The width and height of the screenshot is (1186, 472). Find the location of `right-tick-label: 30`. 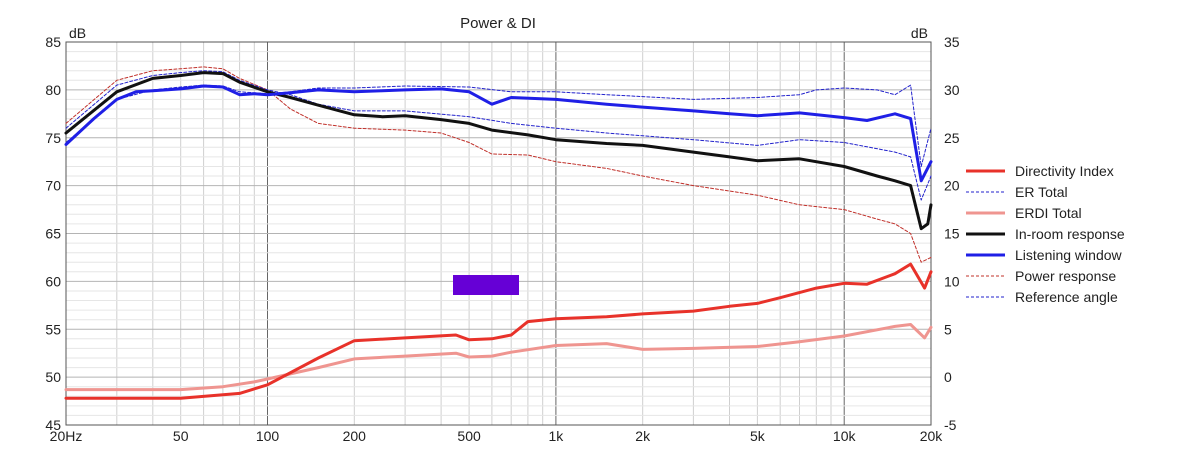

right-tick-label: 30 is located at coordinates (952, 90).